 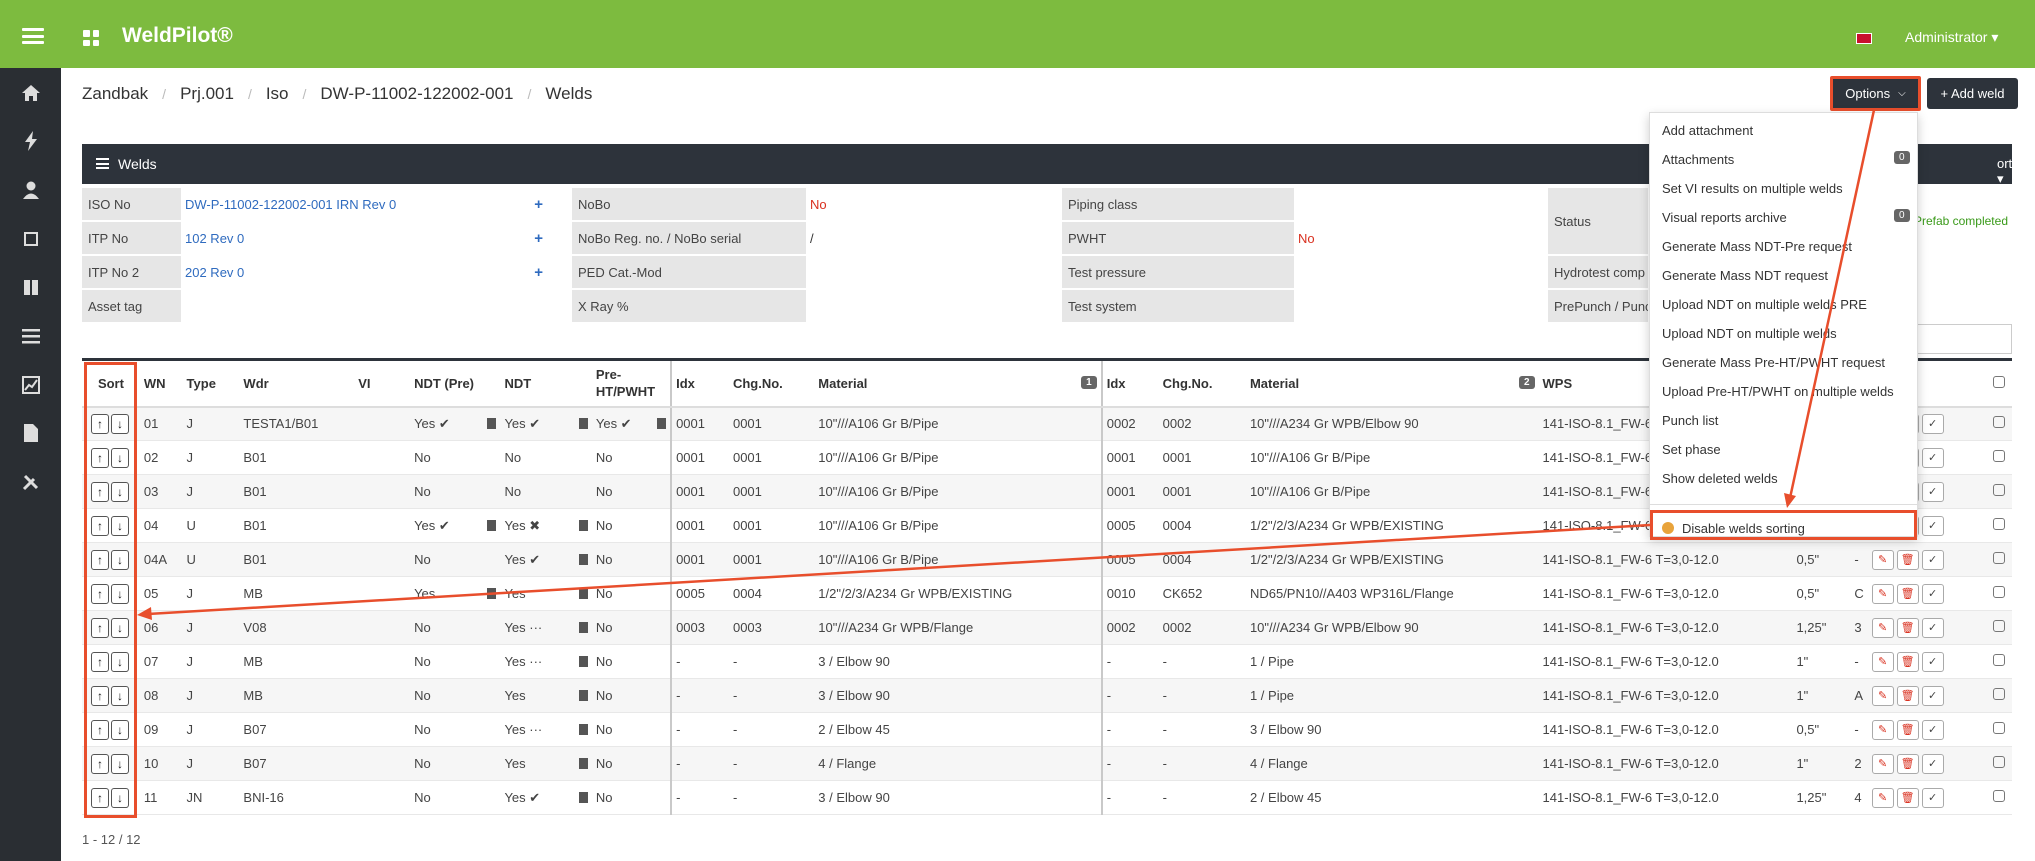 I want to click on bolt-icon, so click(x=31, y=141).